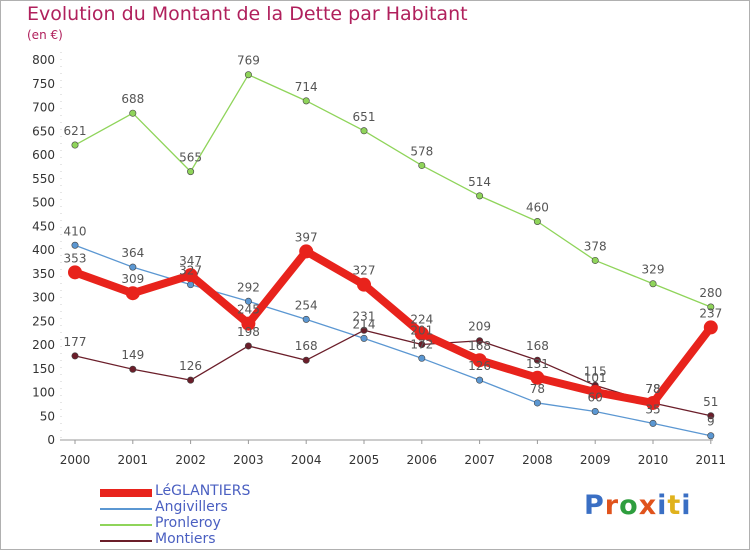  Describe the element at coordinates (595, 460) in the screenshot. I see `x-tick-label: 2009` at that location.